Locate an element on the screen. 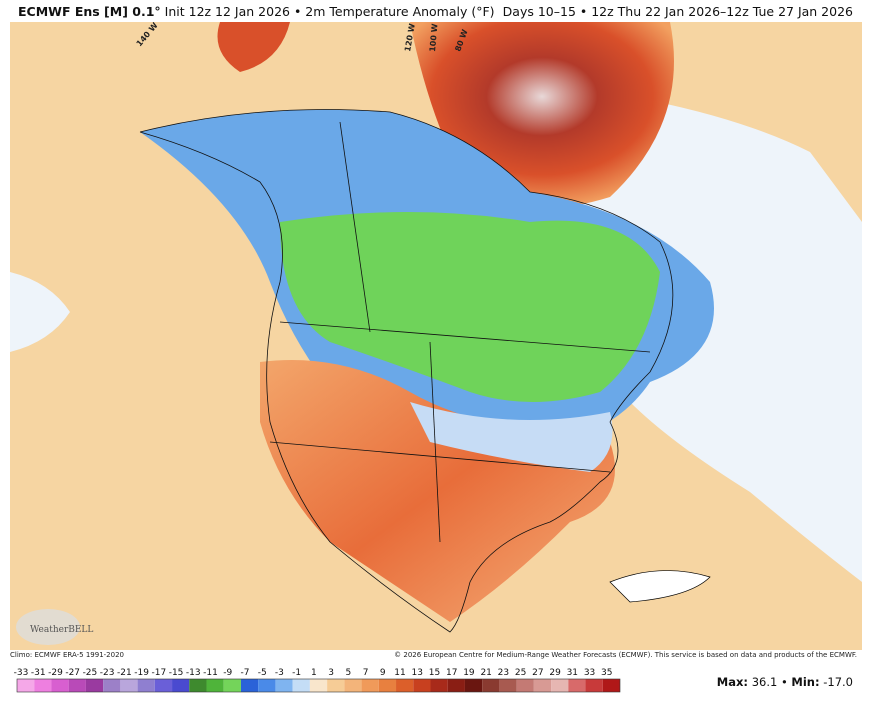 Image resolution: width=871 pixels, height=707 pixels. model: ECMWF Ens [M] 0.1° is located at coordinates (89, 11).